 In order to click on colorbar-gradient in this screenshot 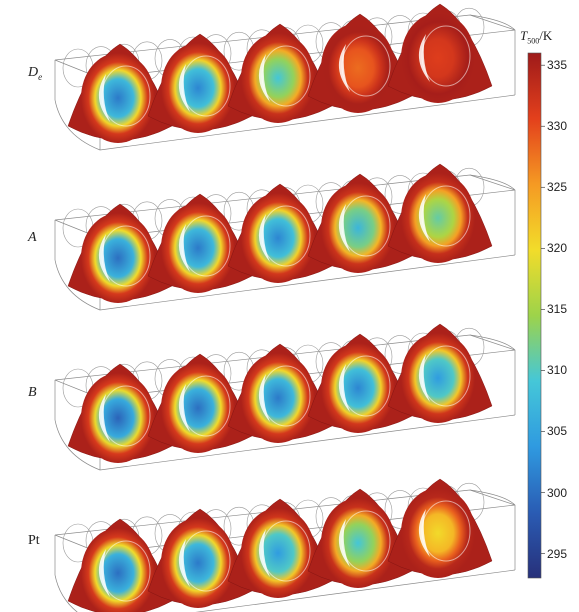, I will do `click(534, 315)`.